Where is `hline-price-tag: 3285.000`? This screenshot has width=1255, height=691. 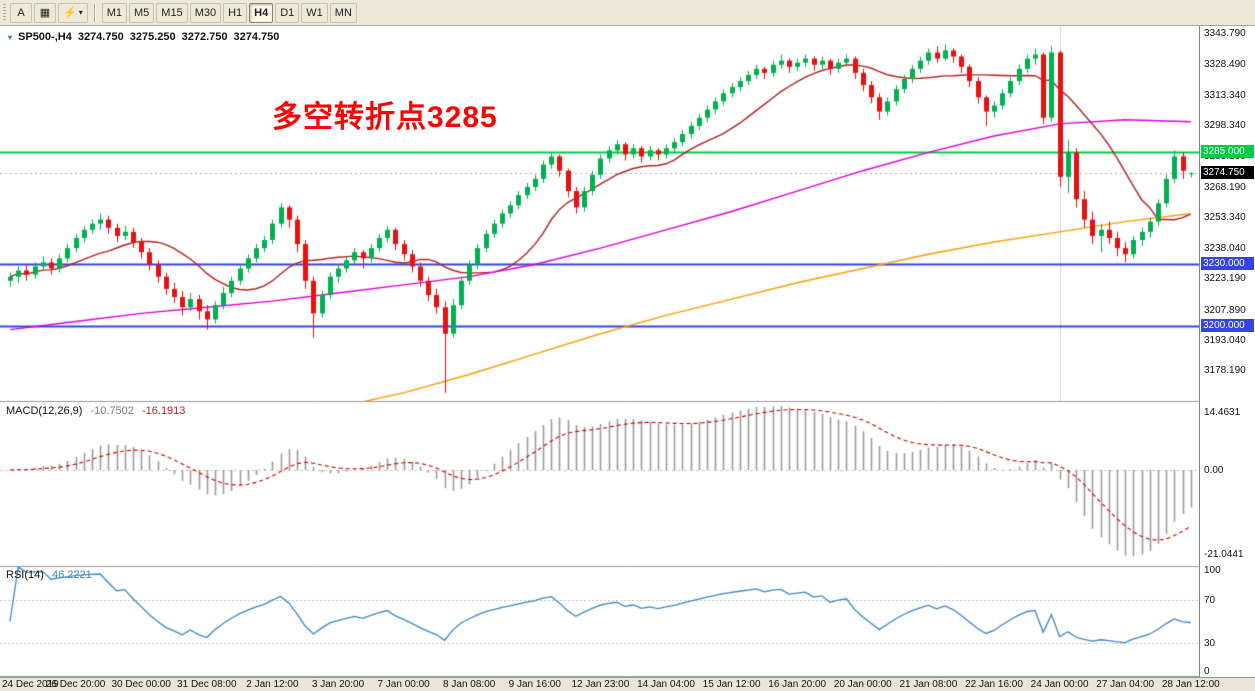 hline-price-tag: 3285.000 is located at coordinates (1227, 152).